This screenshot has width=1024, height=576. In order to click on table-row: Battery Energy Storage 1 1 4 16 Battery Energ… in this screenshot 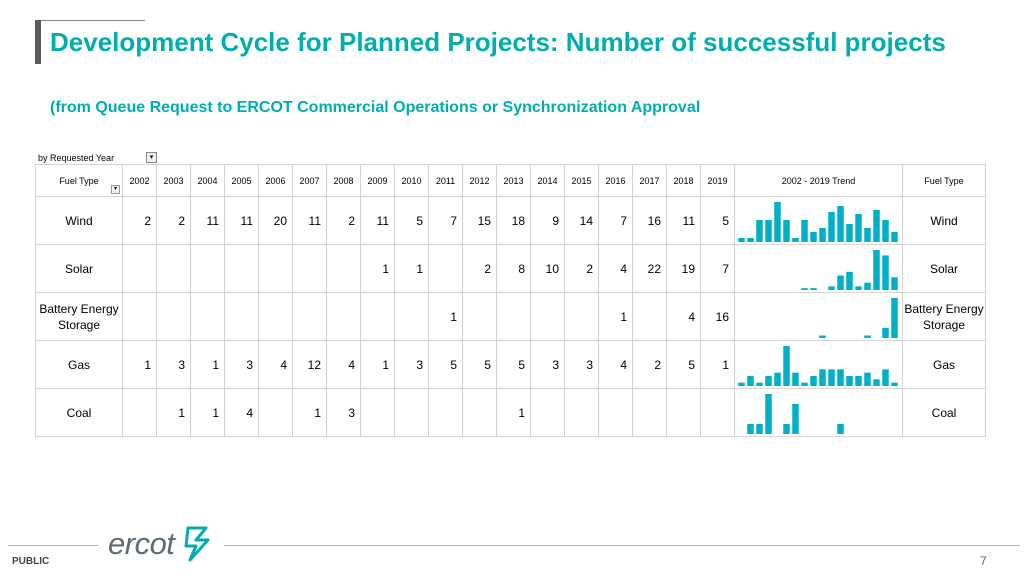, I will do `click(510, 316)`.